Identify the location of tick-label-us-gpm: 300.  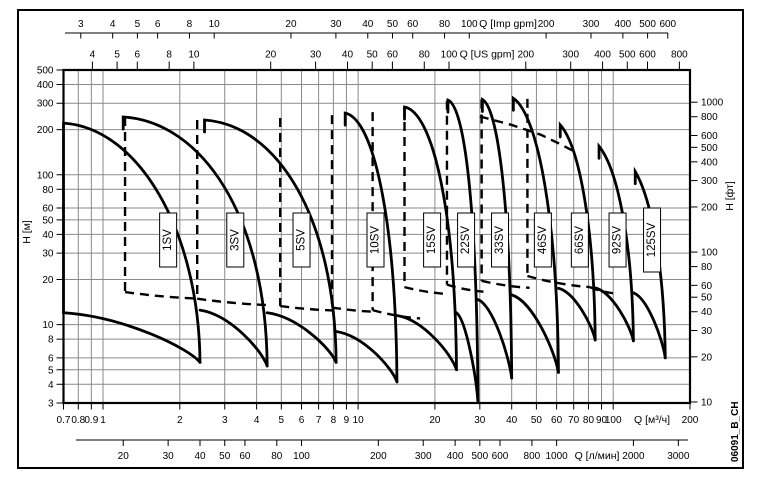
(570, 55).